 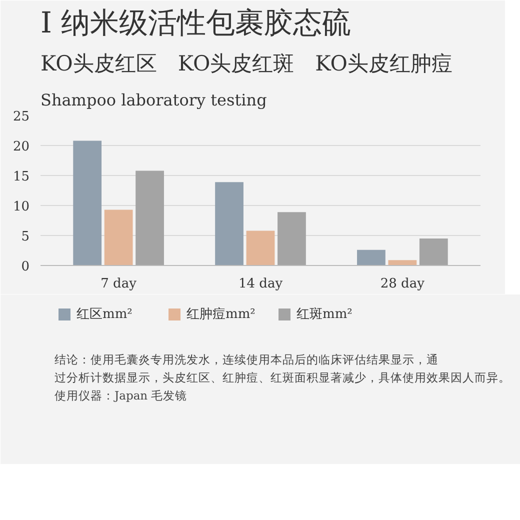 I want to click on text: 使用仪器：Japan 毛发镜, so click(x=121, y=395).